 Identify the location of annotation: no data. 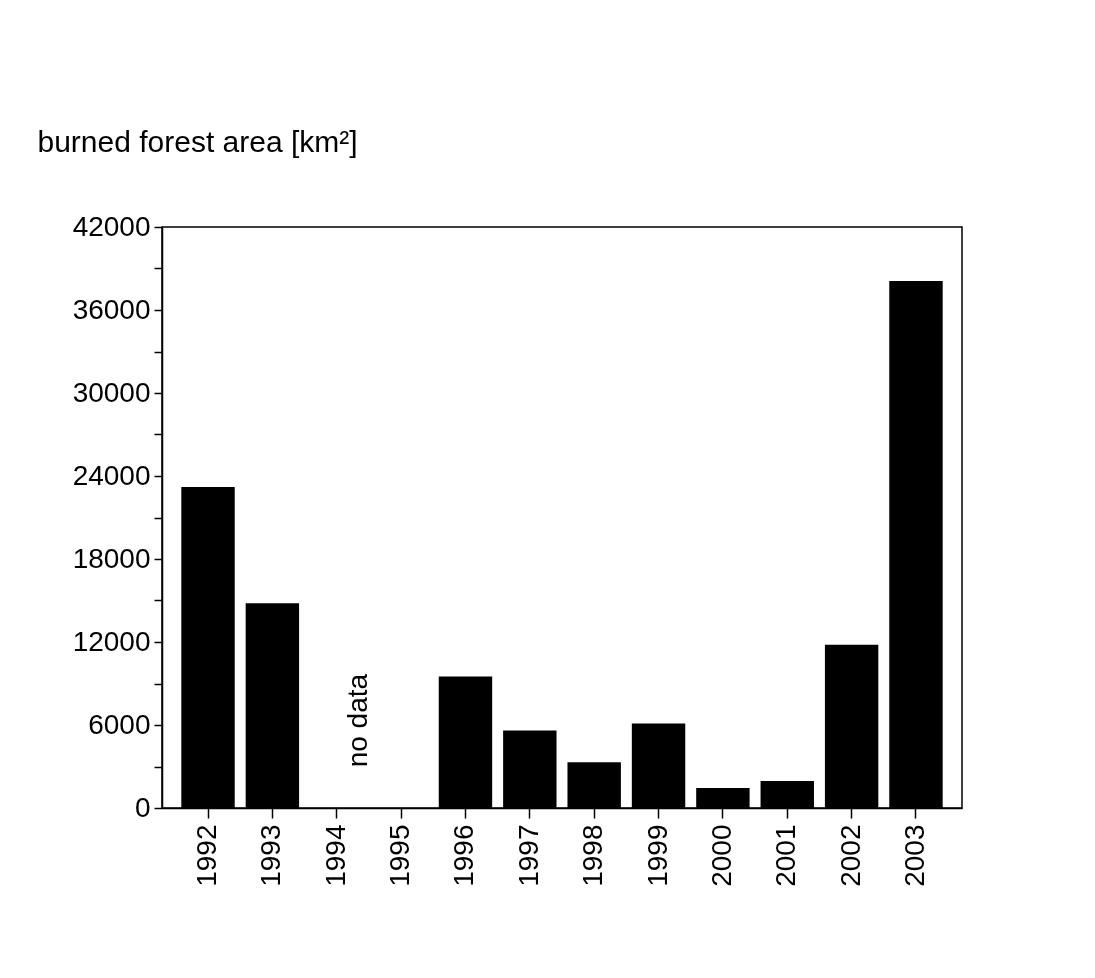
(357, 720).